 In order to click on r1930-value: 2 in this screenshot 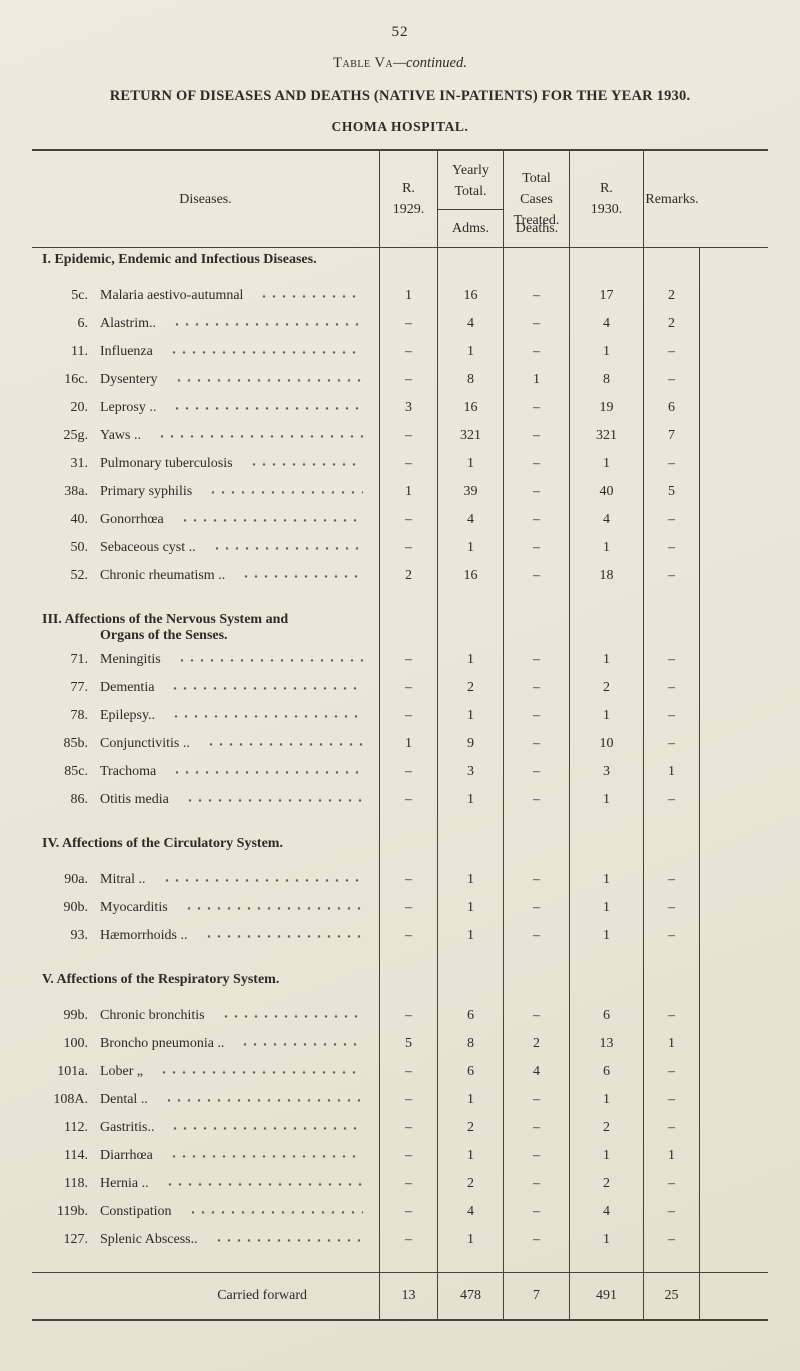, I will do `click(672, 324)`.